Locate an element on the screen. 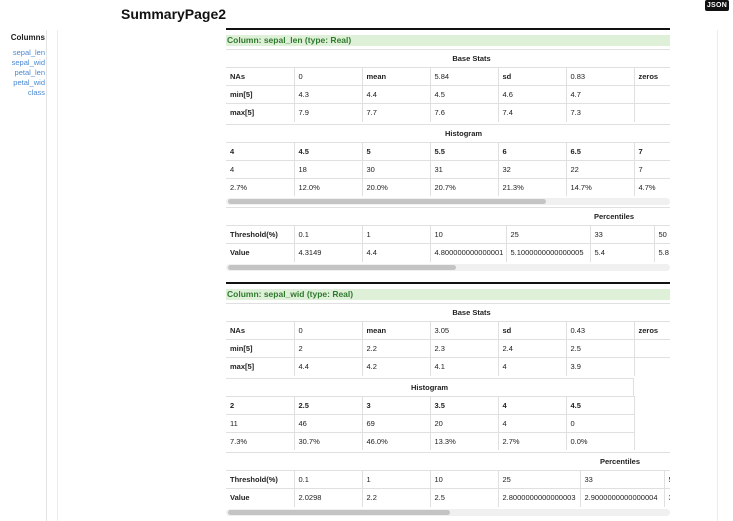 The image size is (733, 521). table-cell: 5.1000000000000005 is located at coordinates (548, 252).